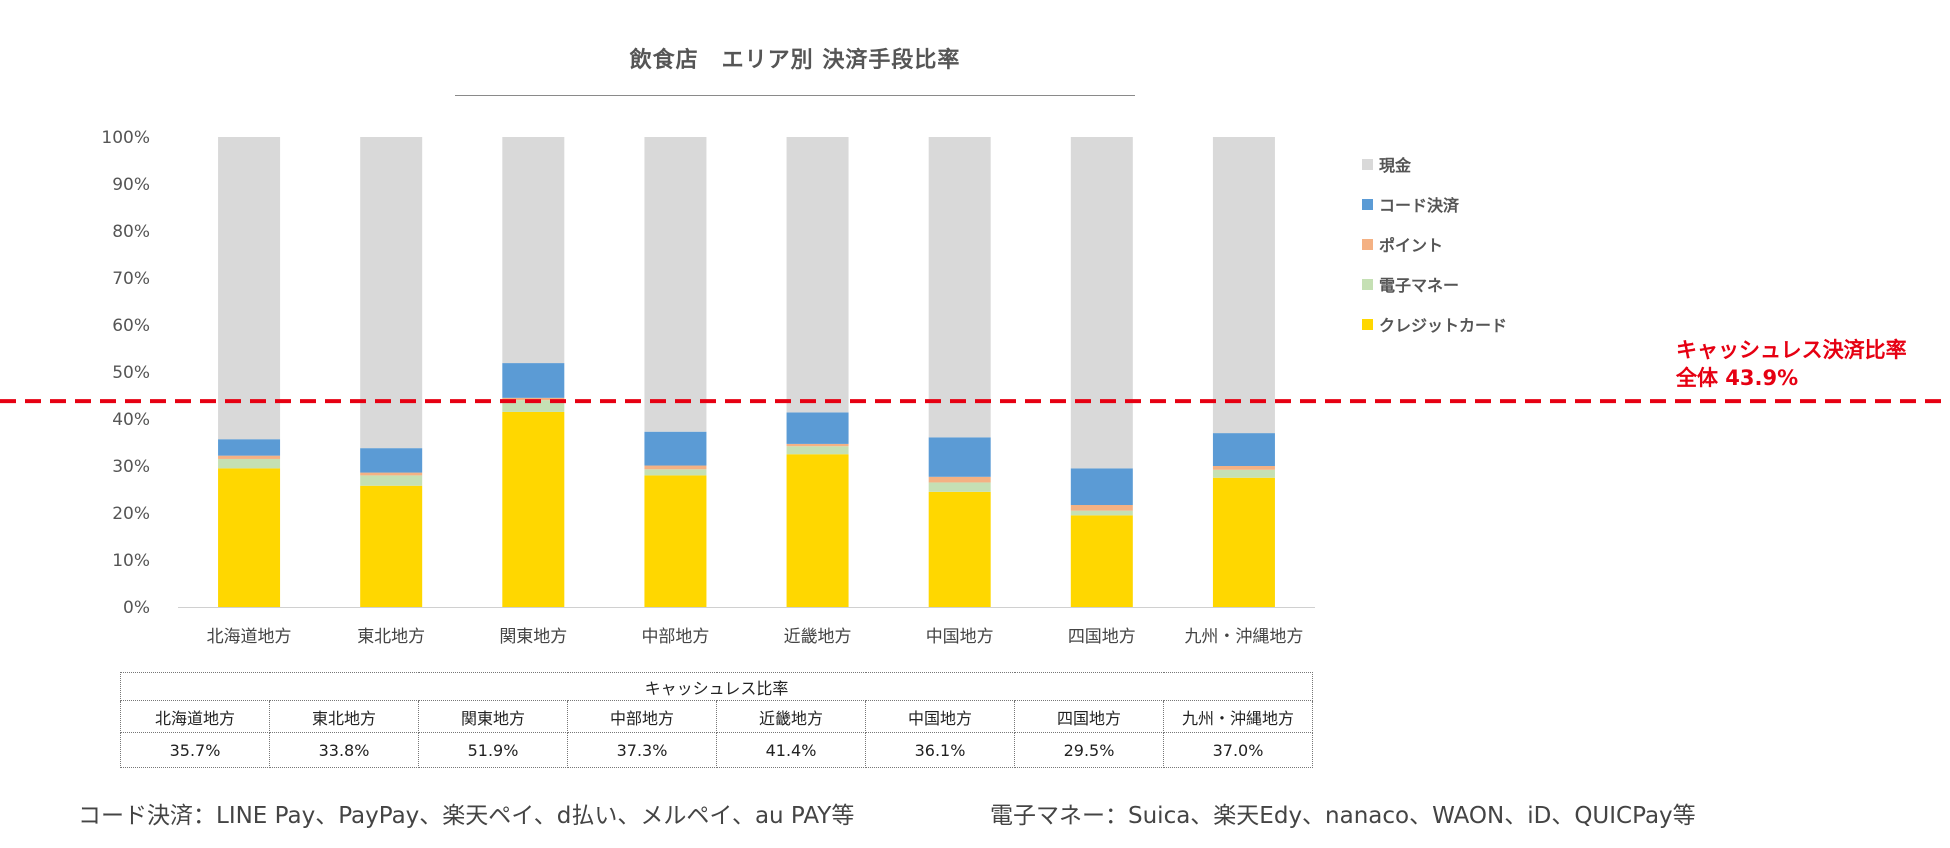  What do you see at coordinates (791, 716) in the screenshot?
I see `table-region-cell: 近畿地方` at bounding box center [791, 716].